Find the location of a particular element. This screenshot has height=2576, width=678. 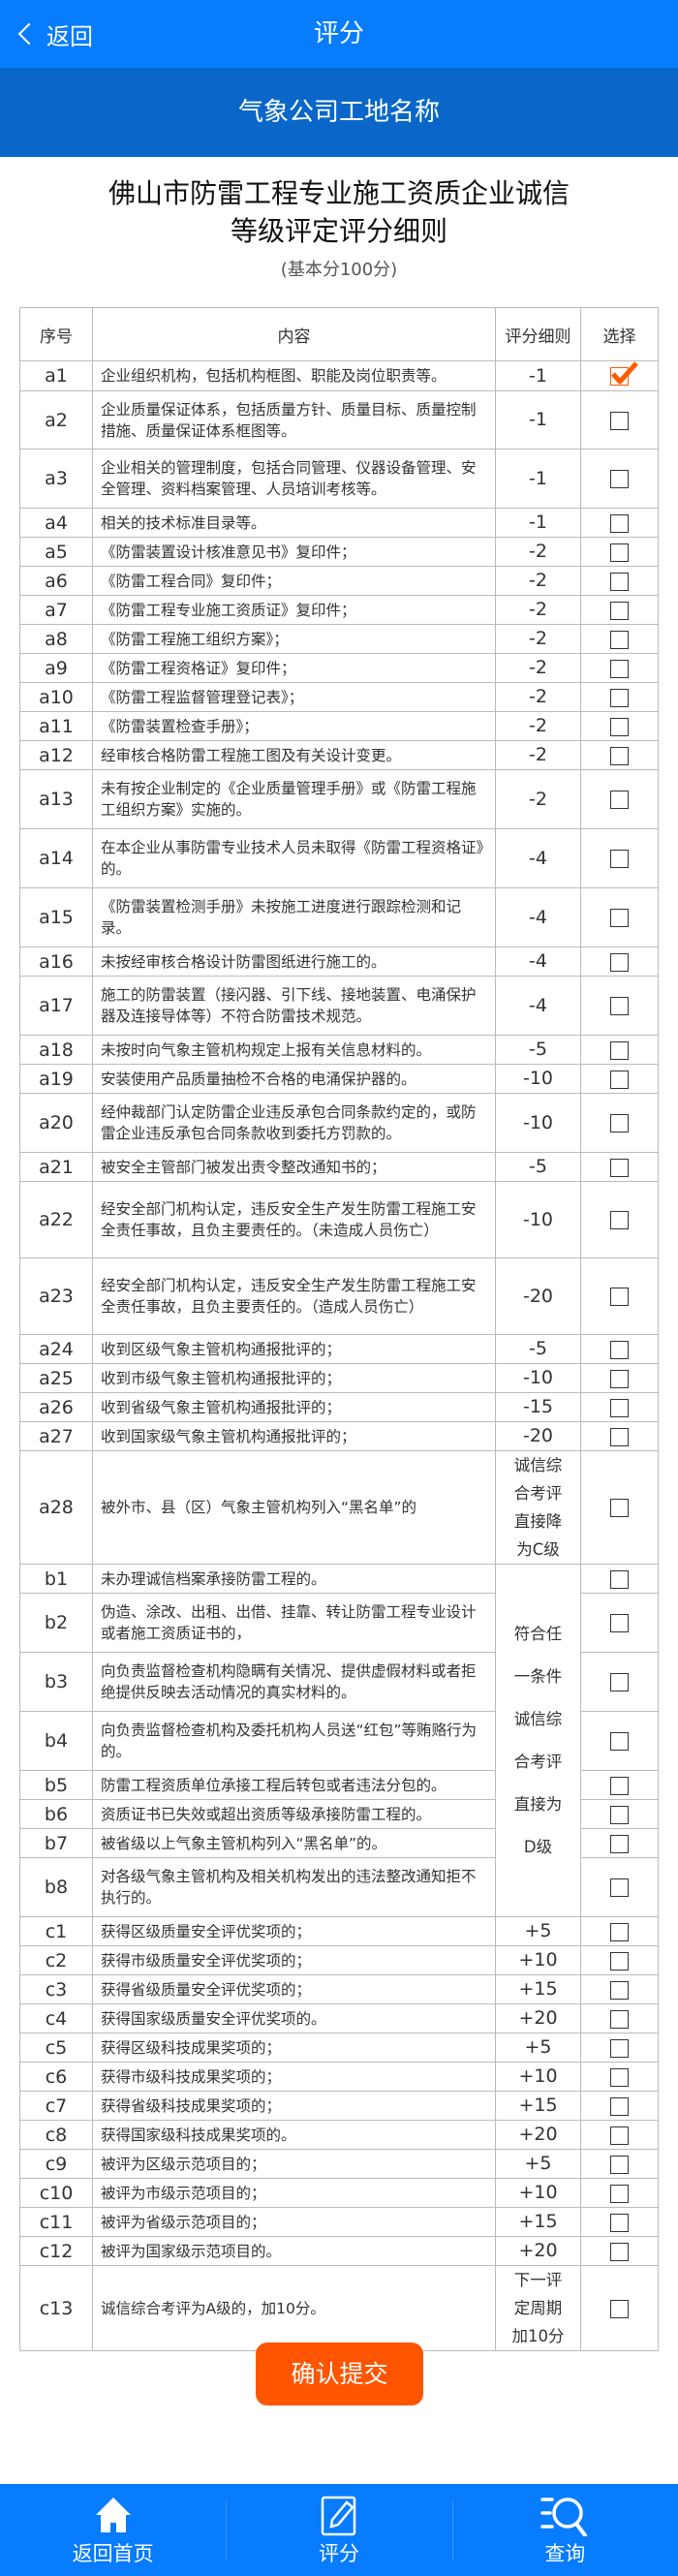

table-row: b8 对各级气象主管机构及相关机构发出的违法整改通知拒不执行的。 is located at coordinates (339, 1887).